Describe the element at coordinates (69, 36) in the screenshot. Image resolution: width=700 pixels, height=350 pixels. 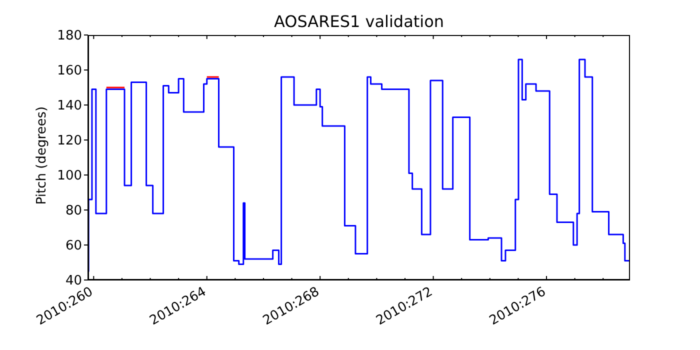
I see `y-tick-label: 180` at that location.